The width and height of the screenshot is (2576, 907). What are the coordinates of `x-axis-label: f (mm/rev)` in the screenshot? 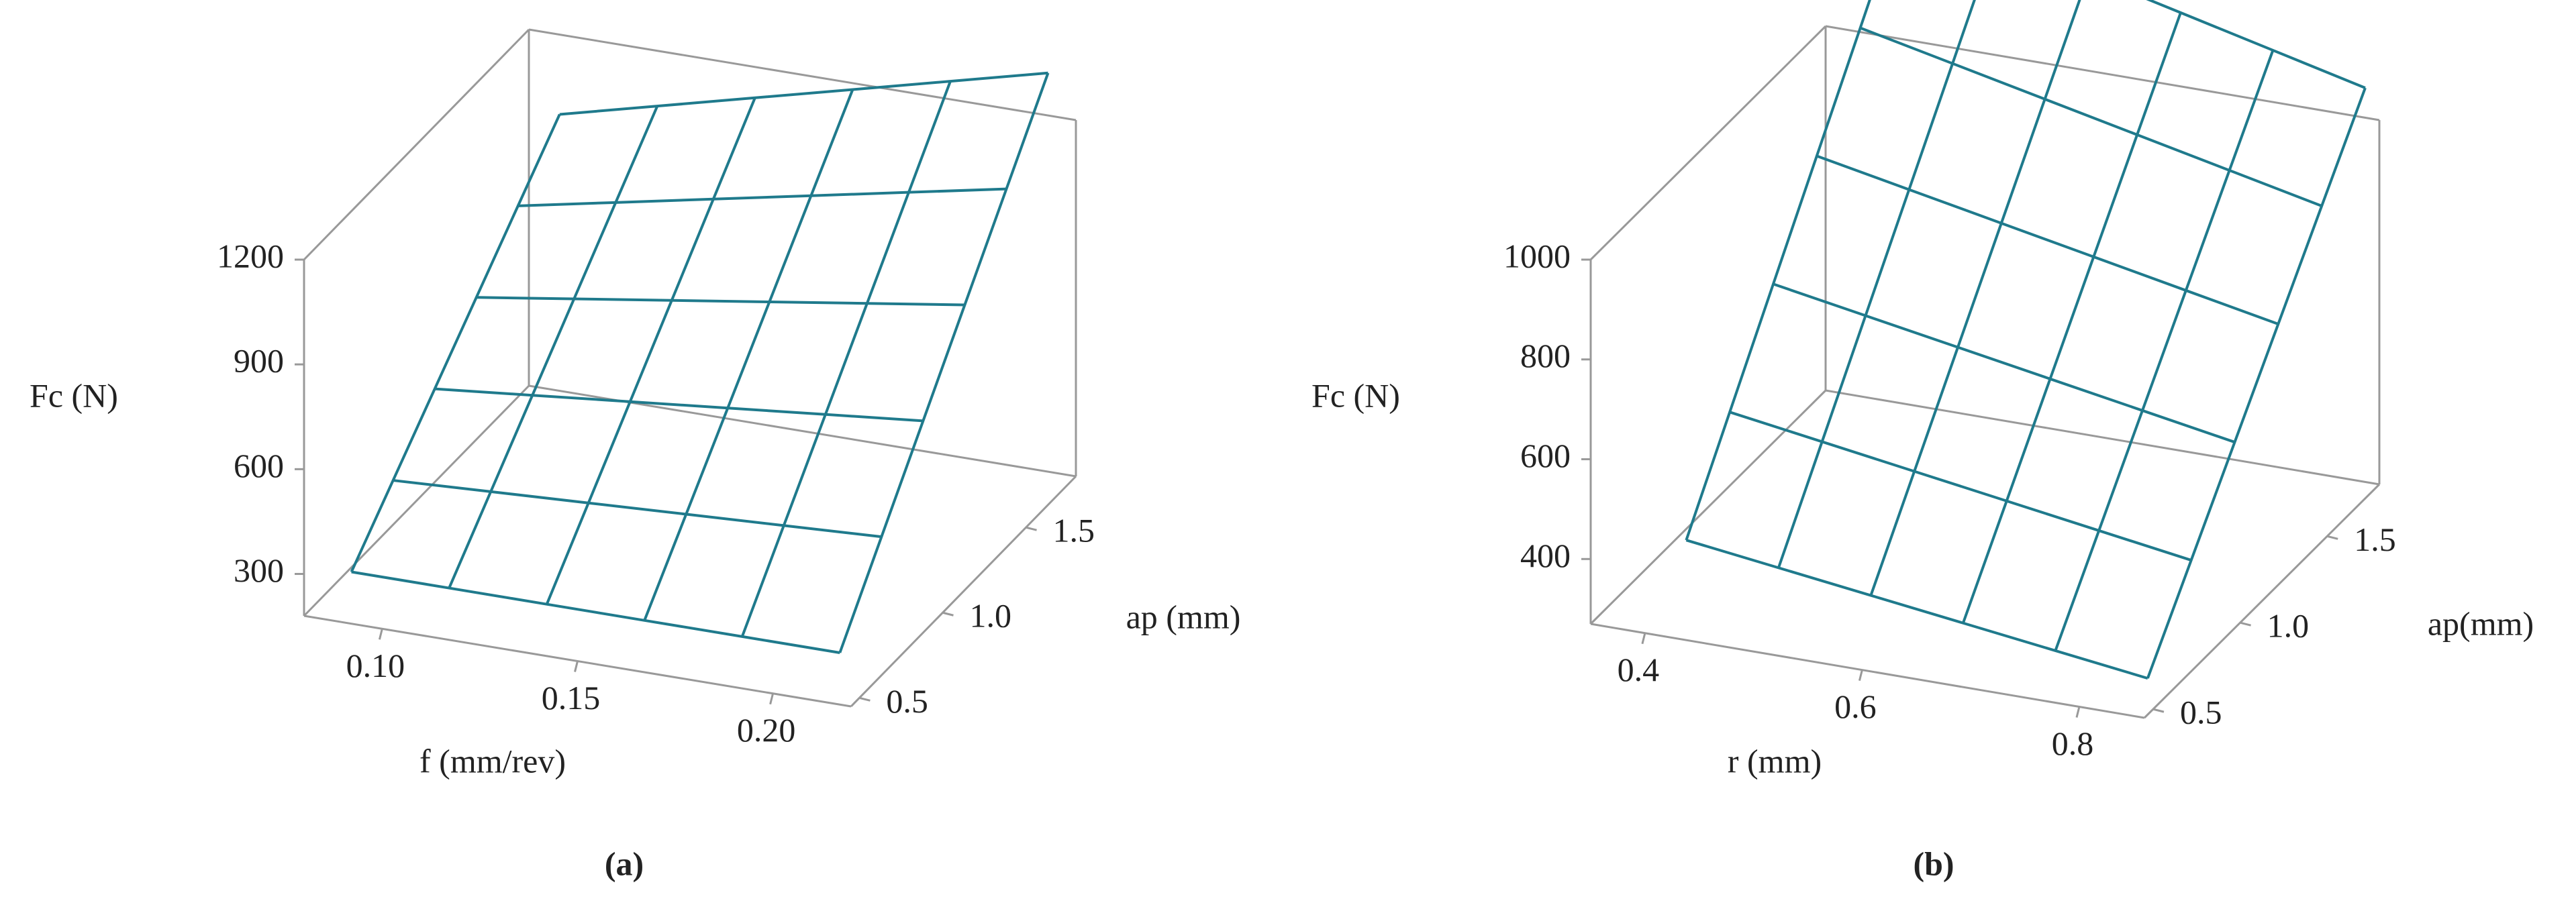 It's located at (492, 761).